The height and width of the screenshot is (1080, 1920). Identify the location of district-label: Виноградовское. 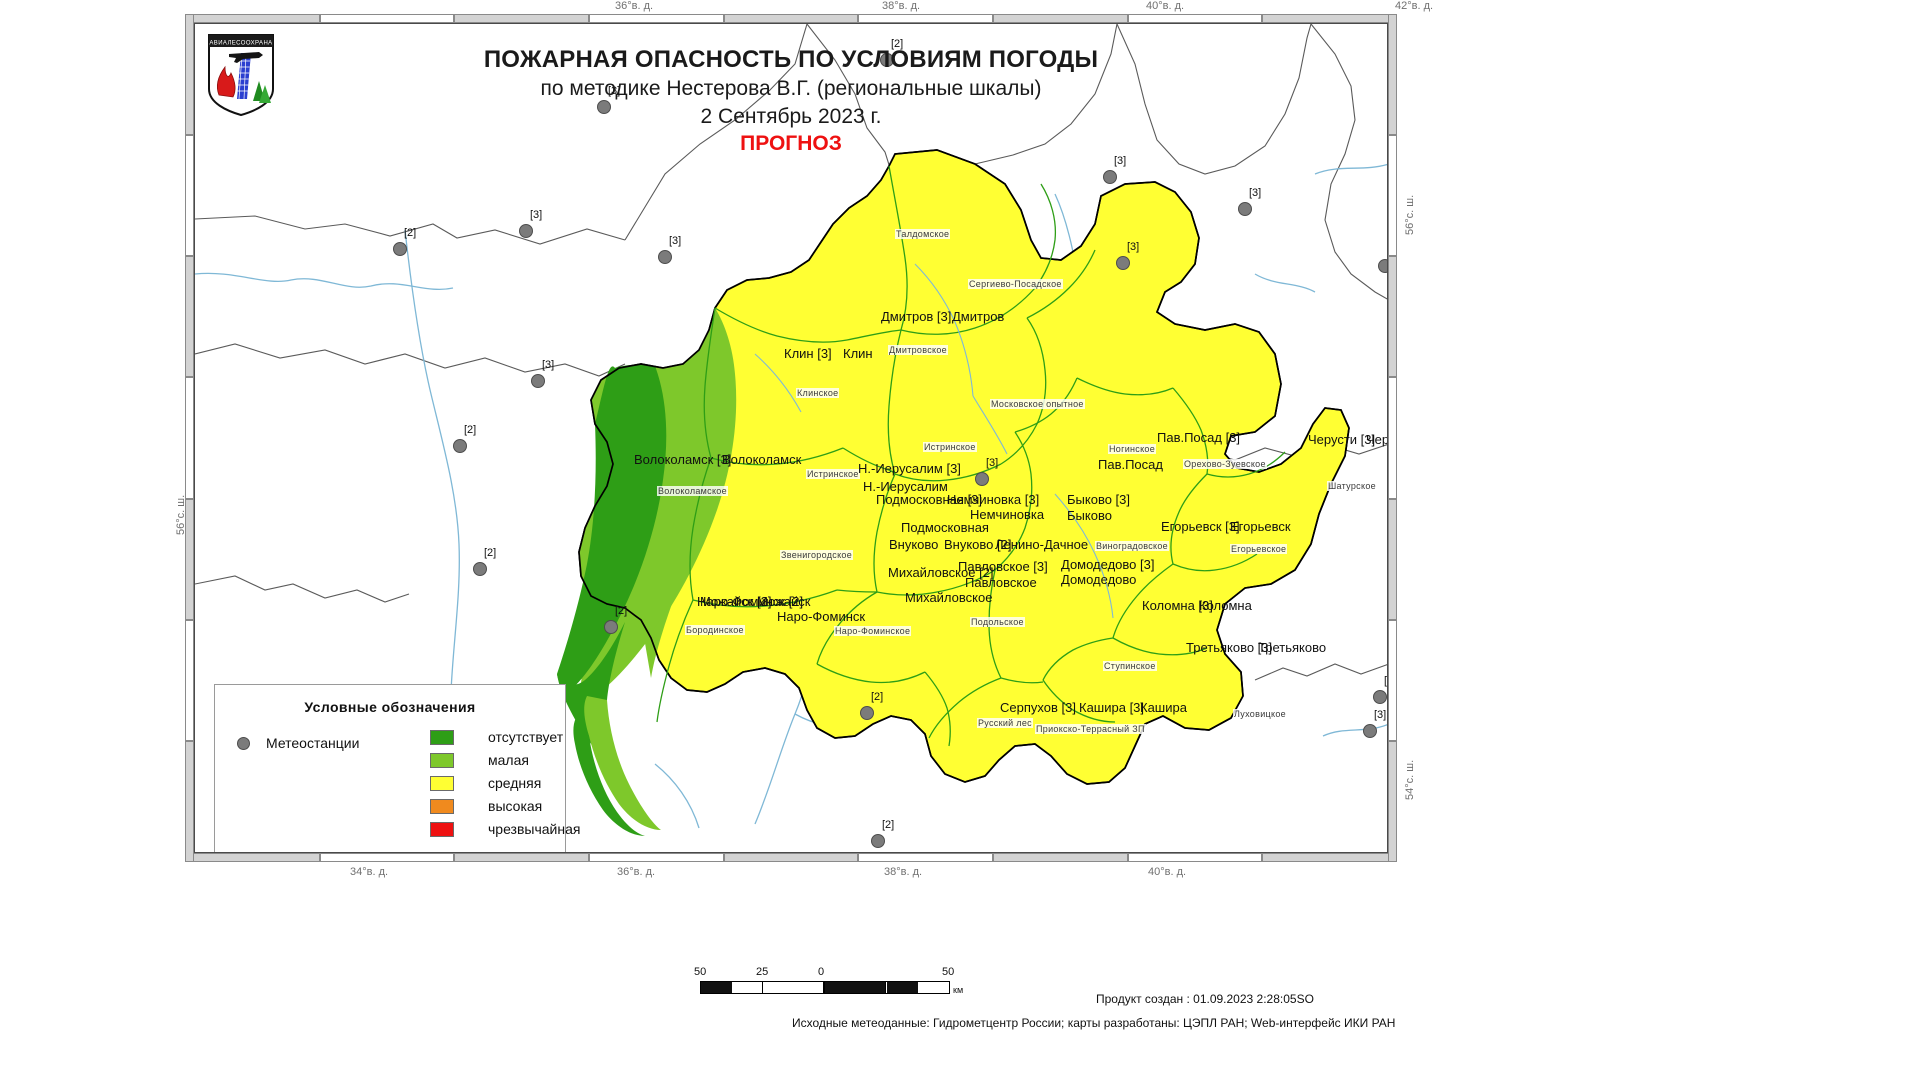
(1132, 546).